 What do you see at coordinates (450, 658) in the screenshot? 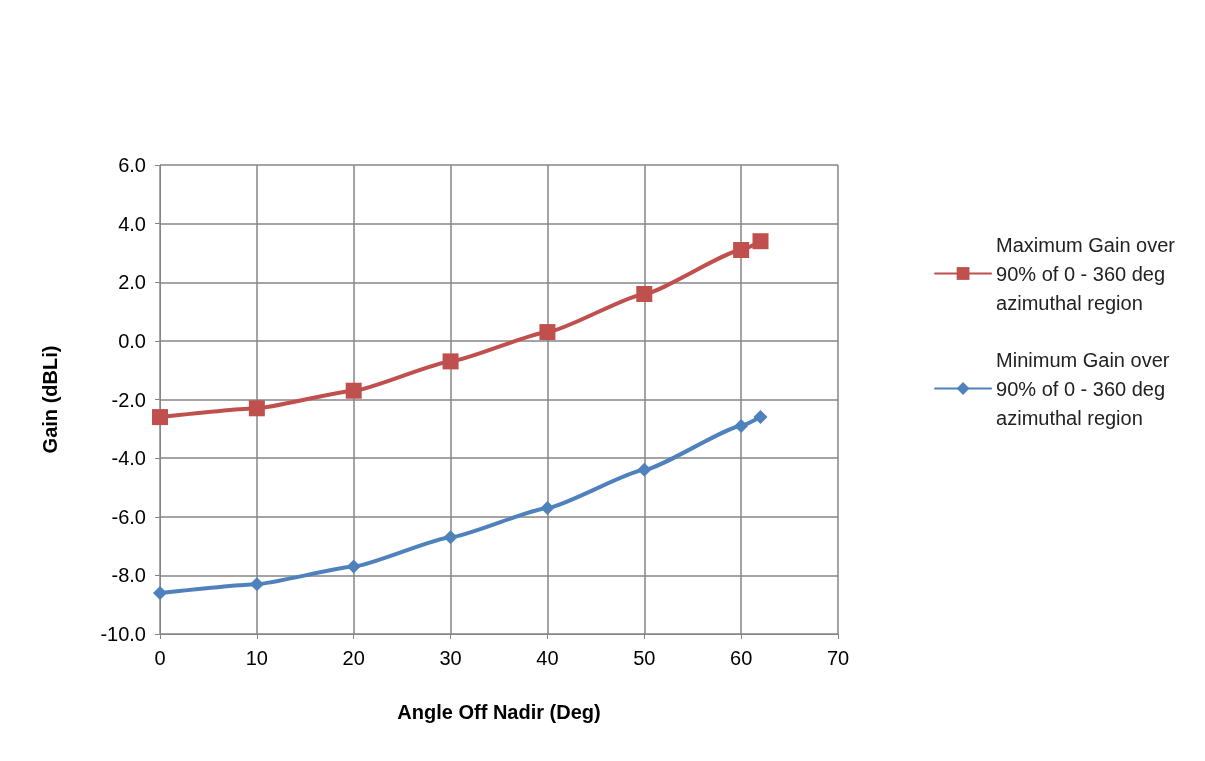
I see `x-tick-label: 30` at bounding box center [450, 658].